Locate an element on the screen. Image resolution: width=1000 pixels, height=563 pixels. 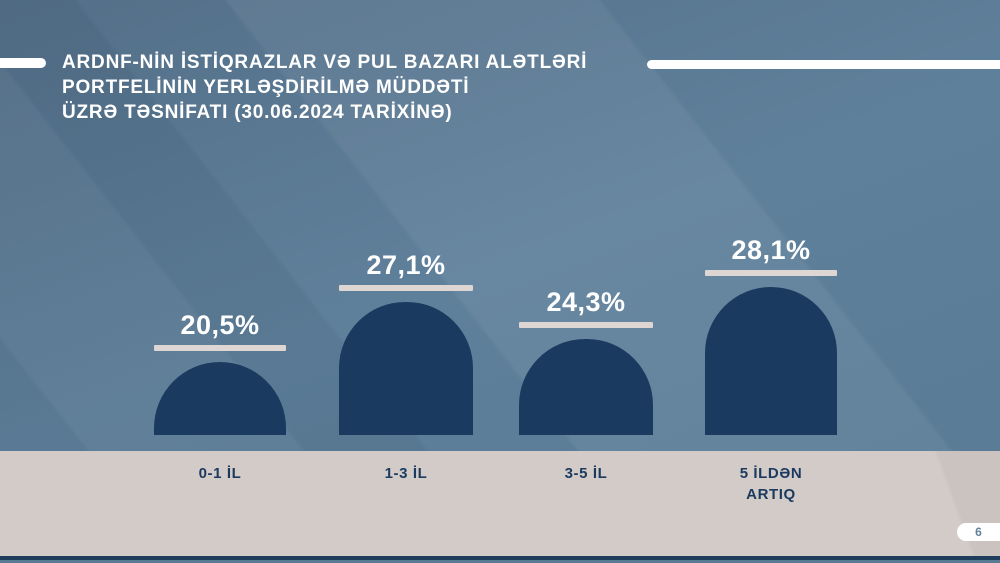
footer-strip-steel is located at coordinates (500, 561).